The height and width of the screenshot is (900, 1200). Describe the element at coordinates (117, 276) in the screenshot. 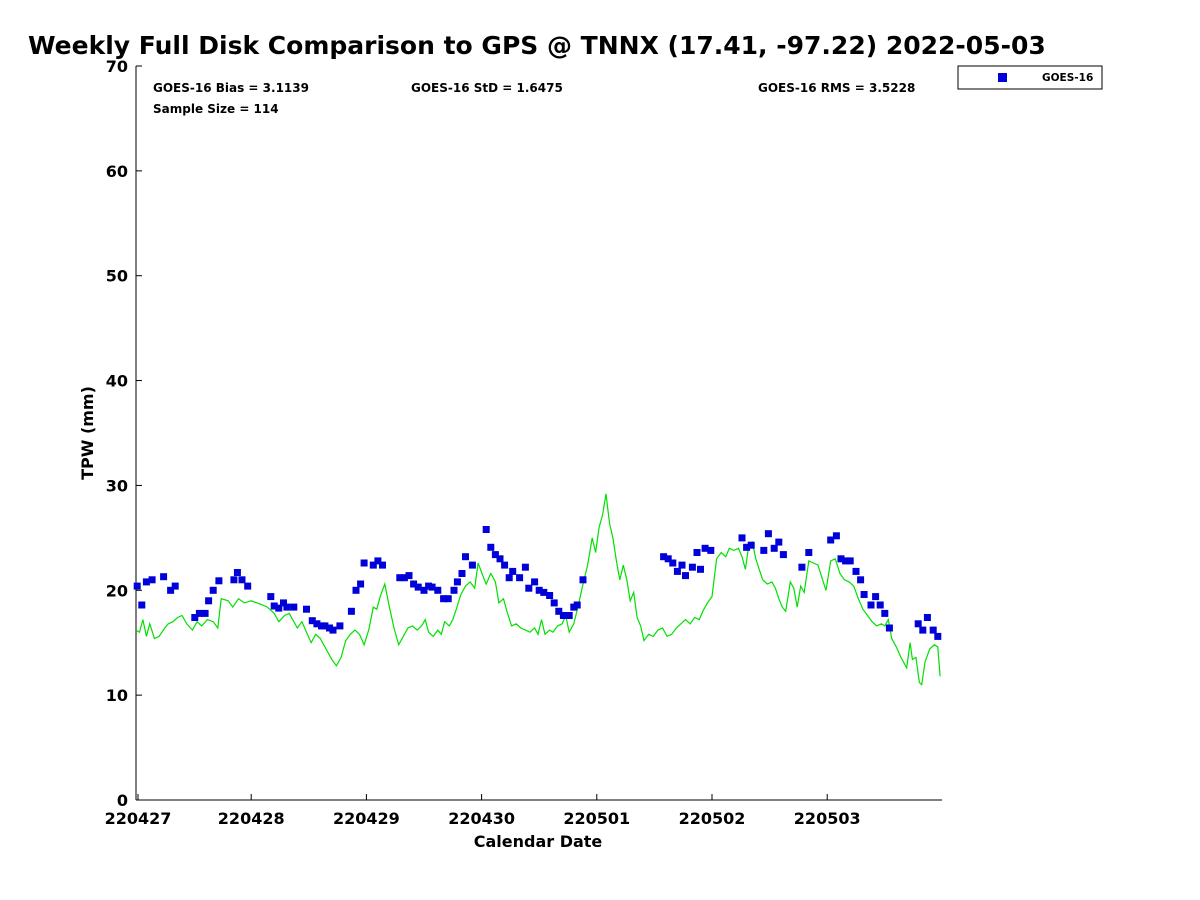

I see `y-tick-label: 50` at that location.